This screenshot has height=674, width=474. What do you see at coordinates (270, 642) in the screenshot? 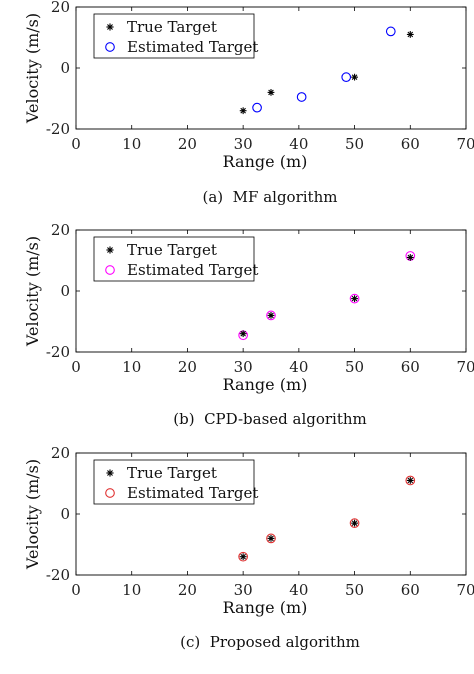
I see `subplot-caption: (c) Proposed algorithm` at bounding box center [270, 642].